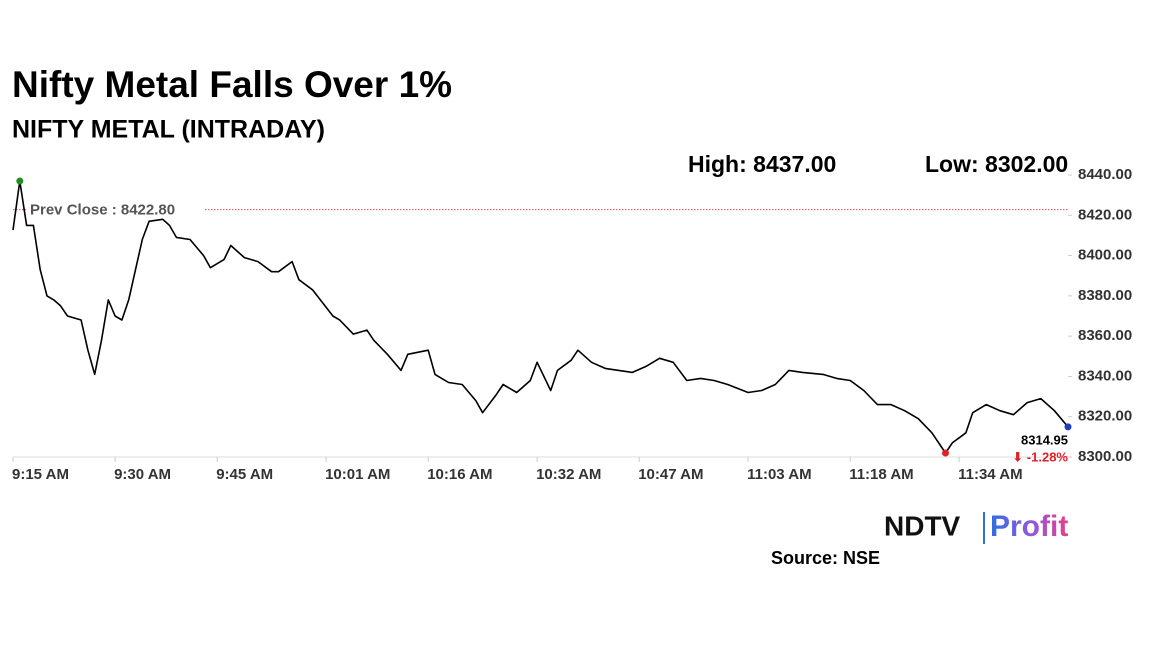 The width and height of the screenshot is (1152, 653). Describe the element at coordinates (168, 130) in the screenshot. I see `chart-subtitle: NIFTY METAL (INTRADAY)` at that location.